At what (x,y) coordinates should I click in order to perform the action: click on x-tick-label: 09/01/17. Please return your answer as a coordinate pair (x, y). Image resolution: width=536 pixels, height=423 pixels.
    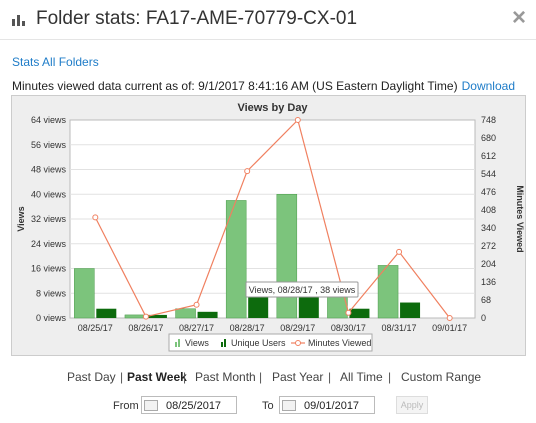
    Looking at the image, I should click on (449, 328).